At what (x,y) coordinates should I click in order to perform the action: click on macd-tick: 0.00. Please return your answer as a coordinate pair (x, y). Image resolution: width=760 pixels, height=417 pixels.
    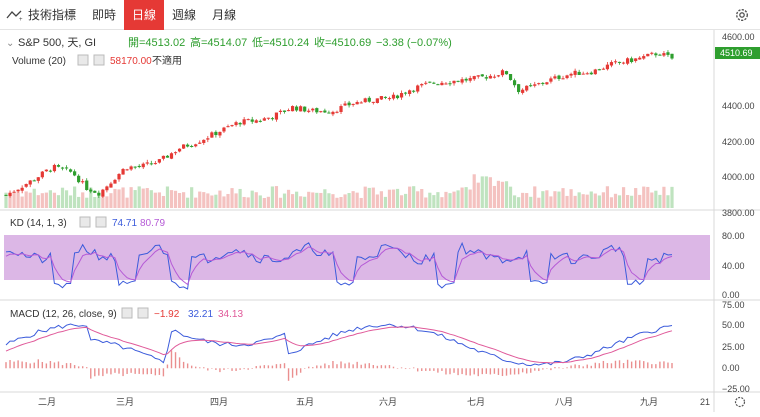
    Looking at the image, I should click on (731, 368).